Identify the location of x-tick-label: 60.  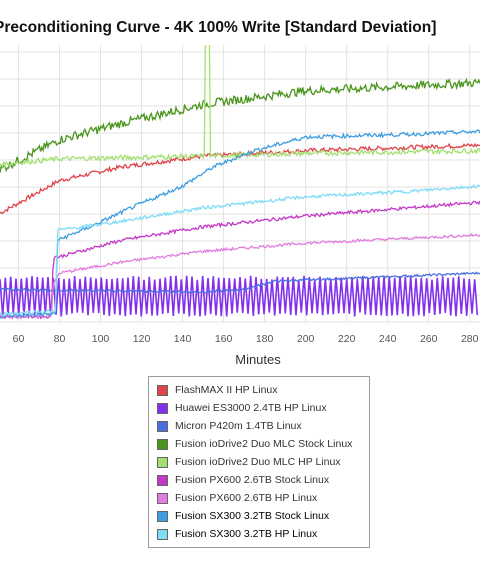
(19, 339).